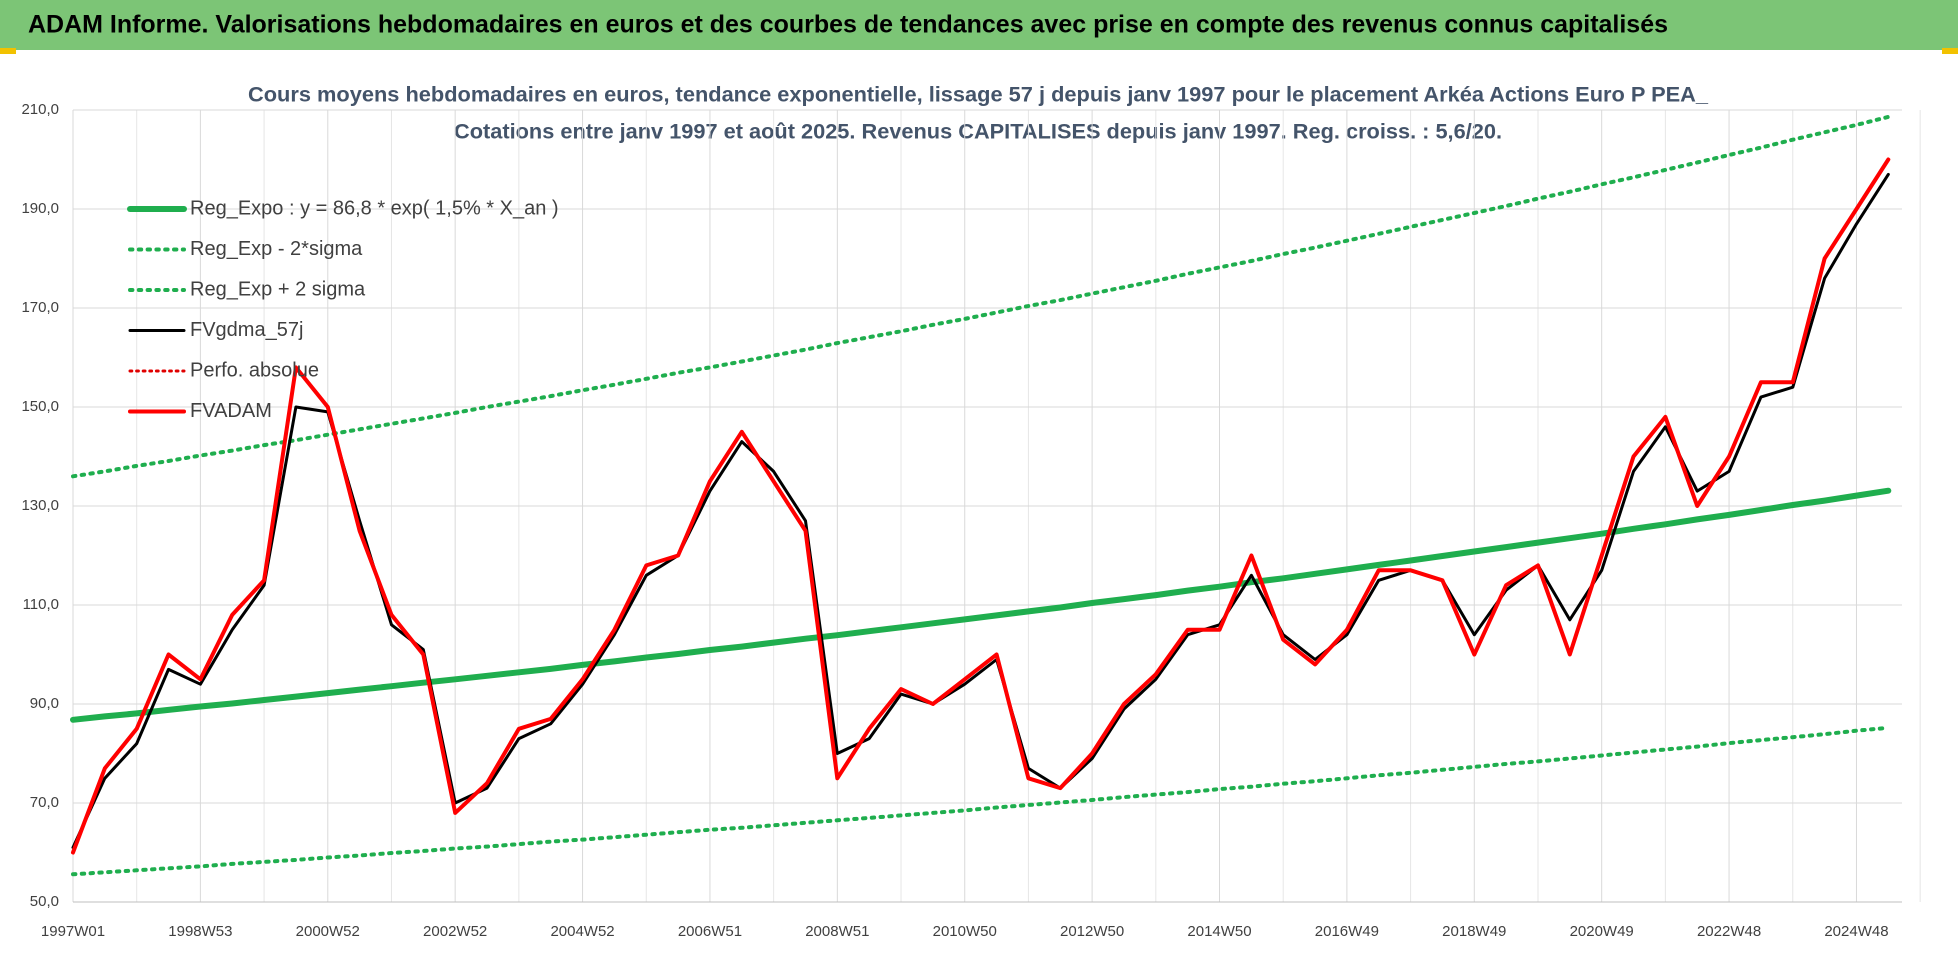 The width and height of the screenshot is (1958, 978). Describe the element at coordinates (837, 931) in the screenshot. I see `x-tick-label: 2008W51` at that location.